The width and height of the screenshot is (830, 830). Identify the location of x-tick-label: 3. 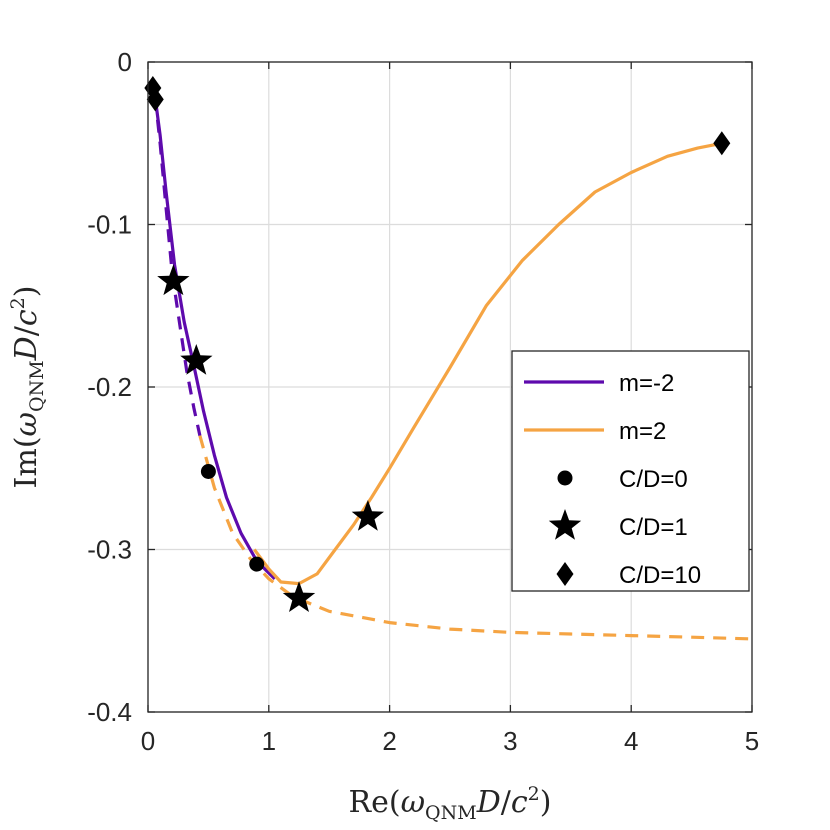
(510, 741).